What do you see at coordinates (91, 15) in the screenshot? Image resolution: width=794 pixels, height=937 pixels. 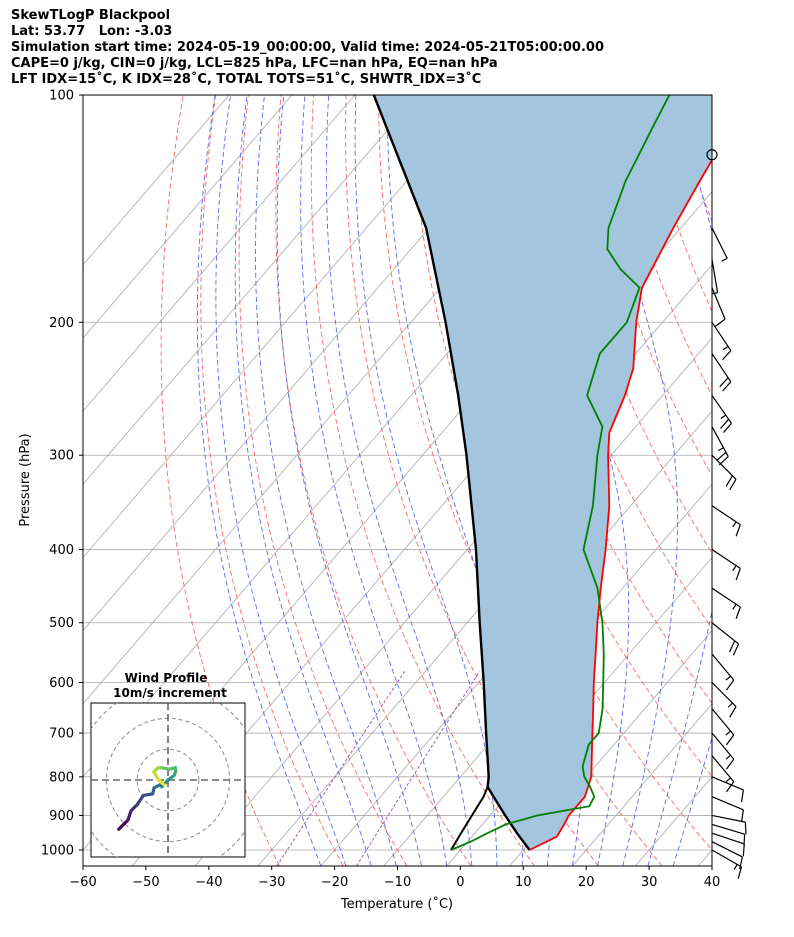 I see `title-line-station: SkewTLogP Blackpool` at bounding box center [91, 15].